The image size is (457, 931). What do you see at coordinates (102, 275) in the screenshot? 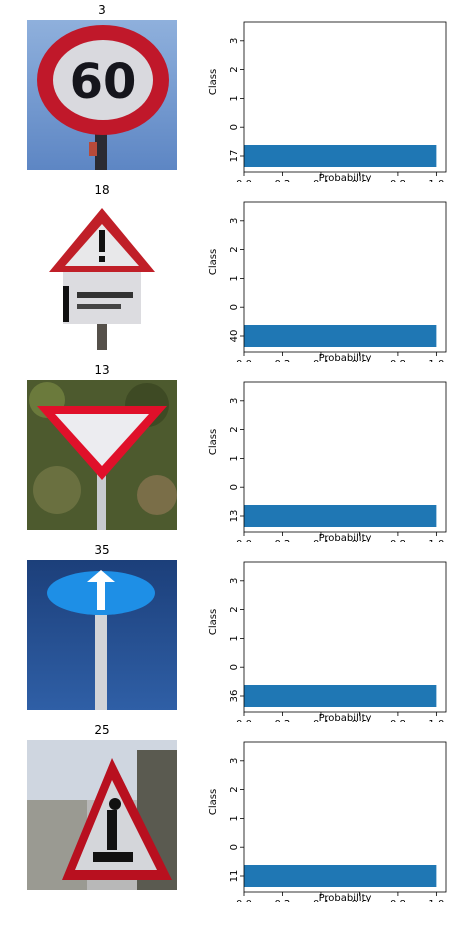
I see `general-caution-sign-icon` at bounding box center [102, 275].